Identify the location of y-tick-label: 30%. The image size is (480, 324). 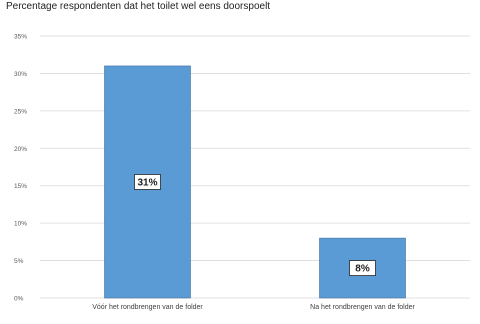
(20, 74).